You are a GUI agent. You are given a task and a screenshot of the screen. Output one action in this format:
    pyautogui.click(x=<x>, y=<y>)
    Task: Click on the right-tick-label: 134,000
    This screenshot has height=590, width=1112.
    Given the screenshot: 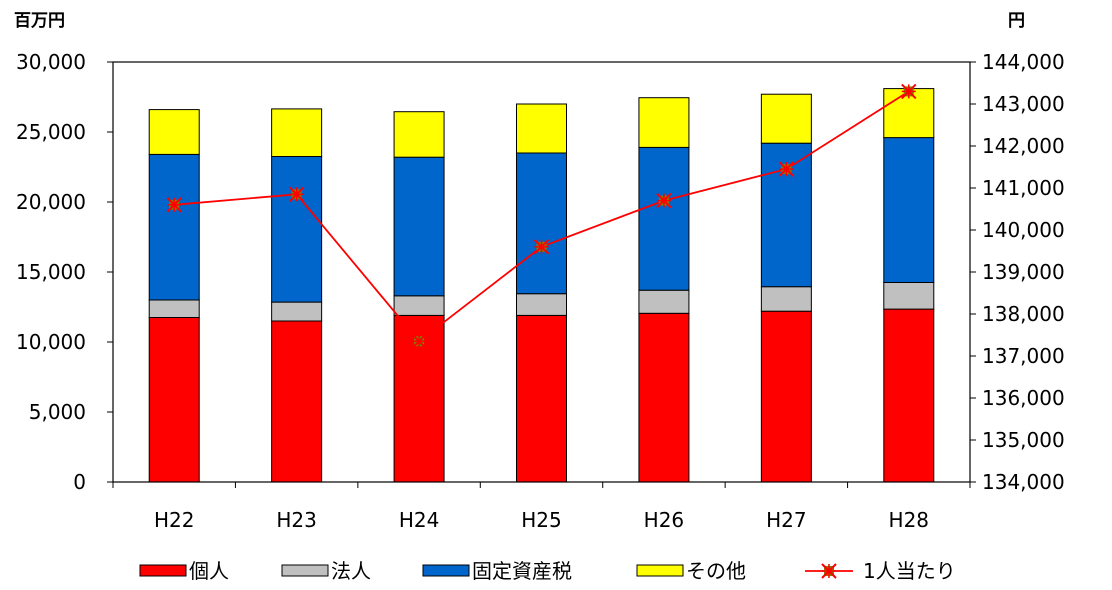 What is the action you would take?
    pyautogui.click(x=1023, y=482)
    